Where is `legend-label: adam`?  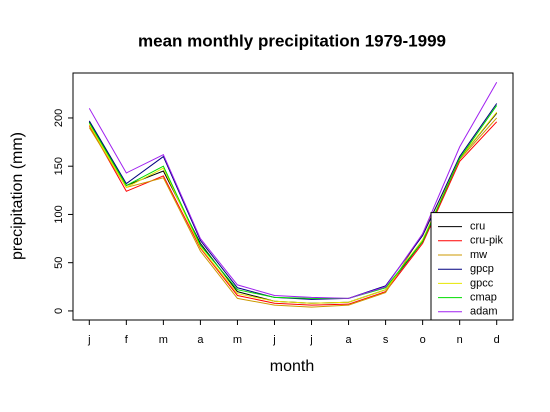
legend-label: adam is located at coordinates (484, 312).